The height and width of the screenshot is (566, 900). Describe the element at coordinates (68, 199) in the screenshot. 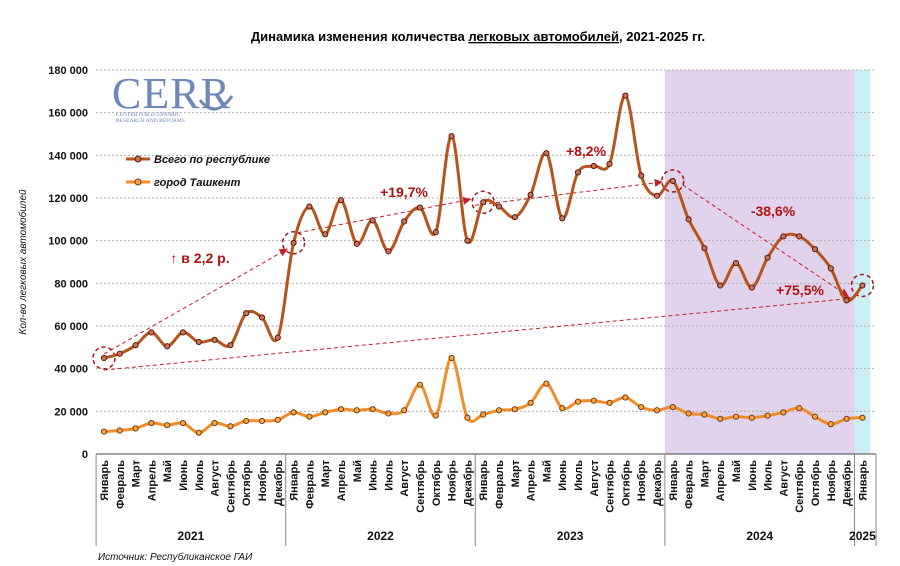

I see `y-tick-label: 120 000` at that location.